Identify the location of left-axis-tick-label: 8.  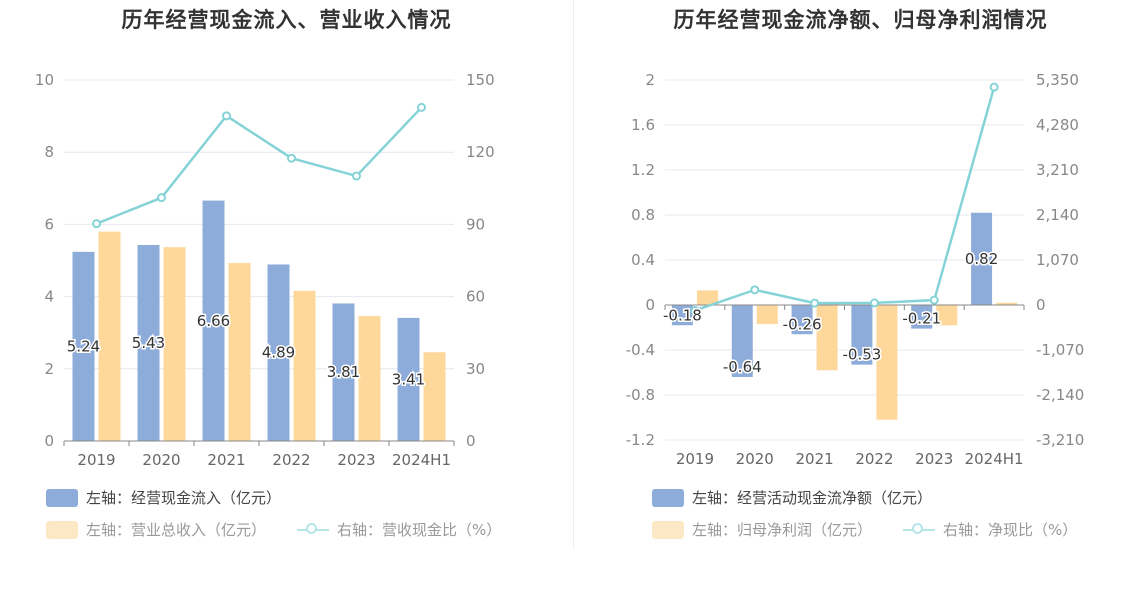
(49, 152).